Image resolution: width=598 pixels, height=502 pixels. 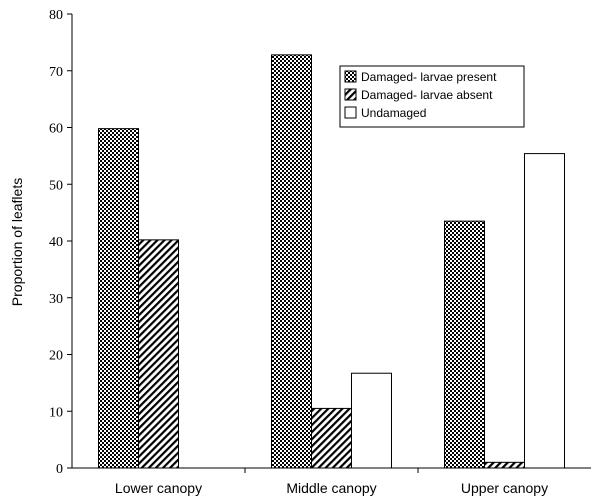 What do you see at coordinates (504, 488) in the screenshot?
I see `x-tick-label: Upper canopy` at bounding box center [504, 488].